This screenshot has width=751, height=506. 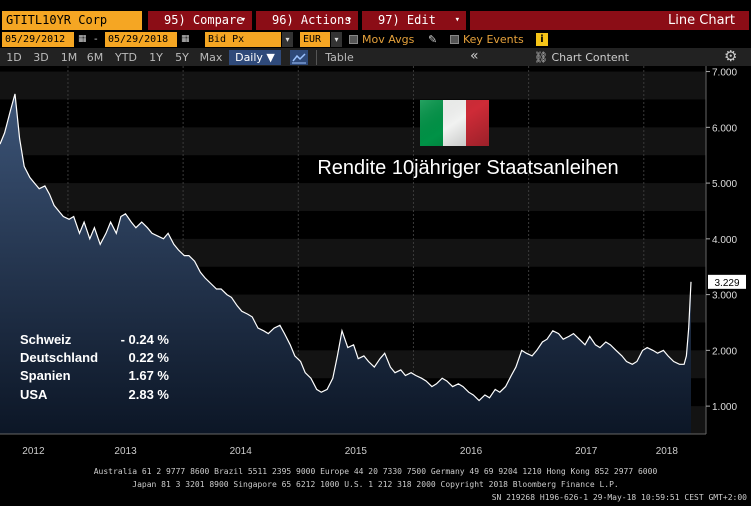 I want to click on edit-menu-label: 97) Edit, so click(x=407, y=20).